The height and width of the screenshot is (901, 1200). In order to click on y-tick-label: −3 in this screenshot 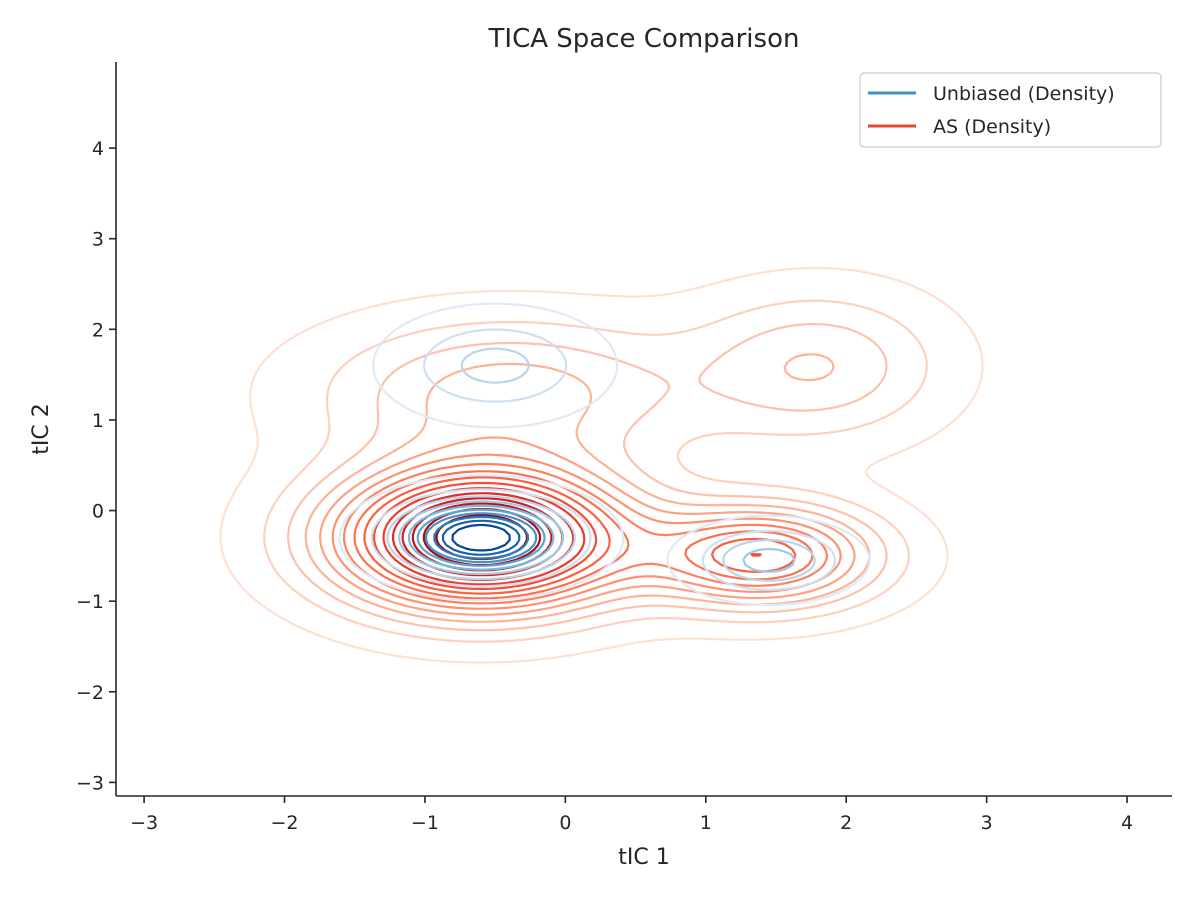, I will do `click(90, 783)`.